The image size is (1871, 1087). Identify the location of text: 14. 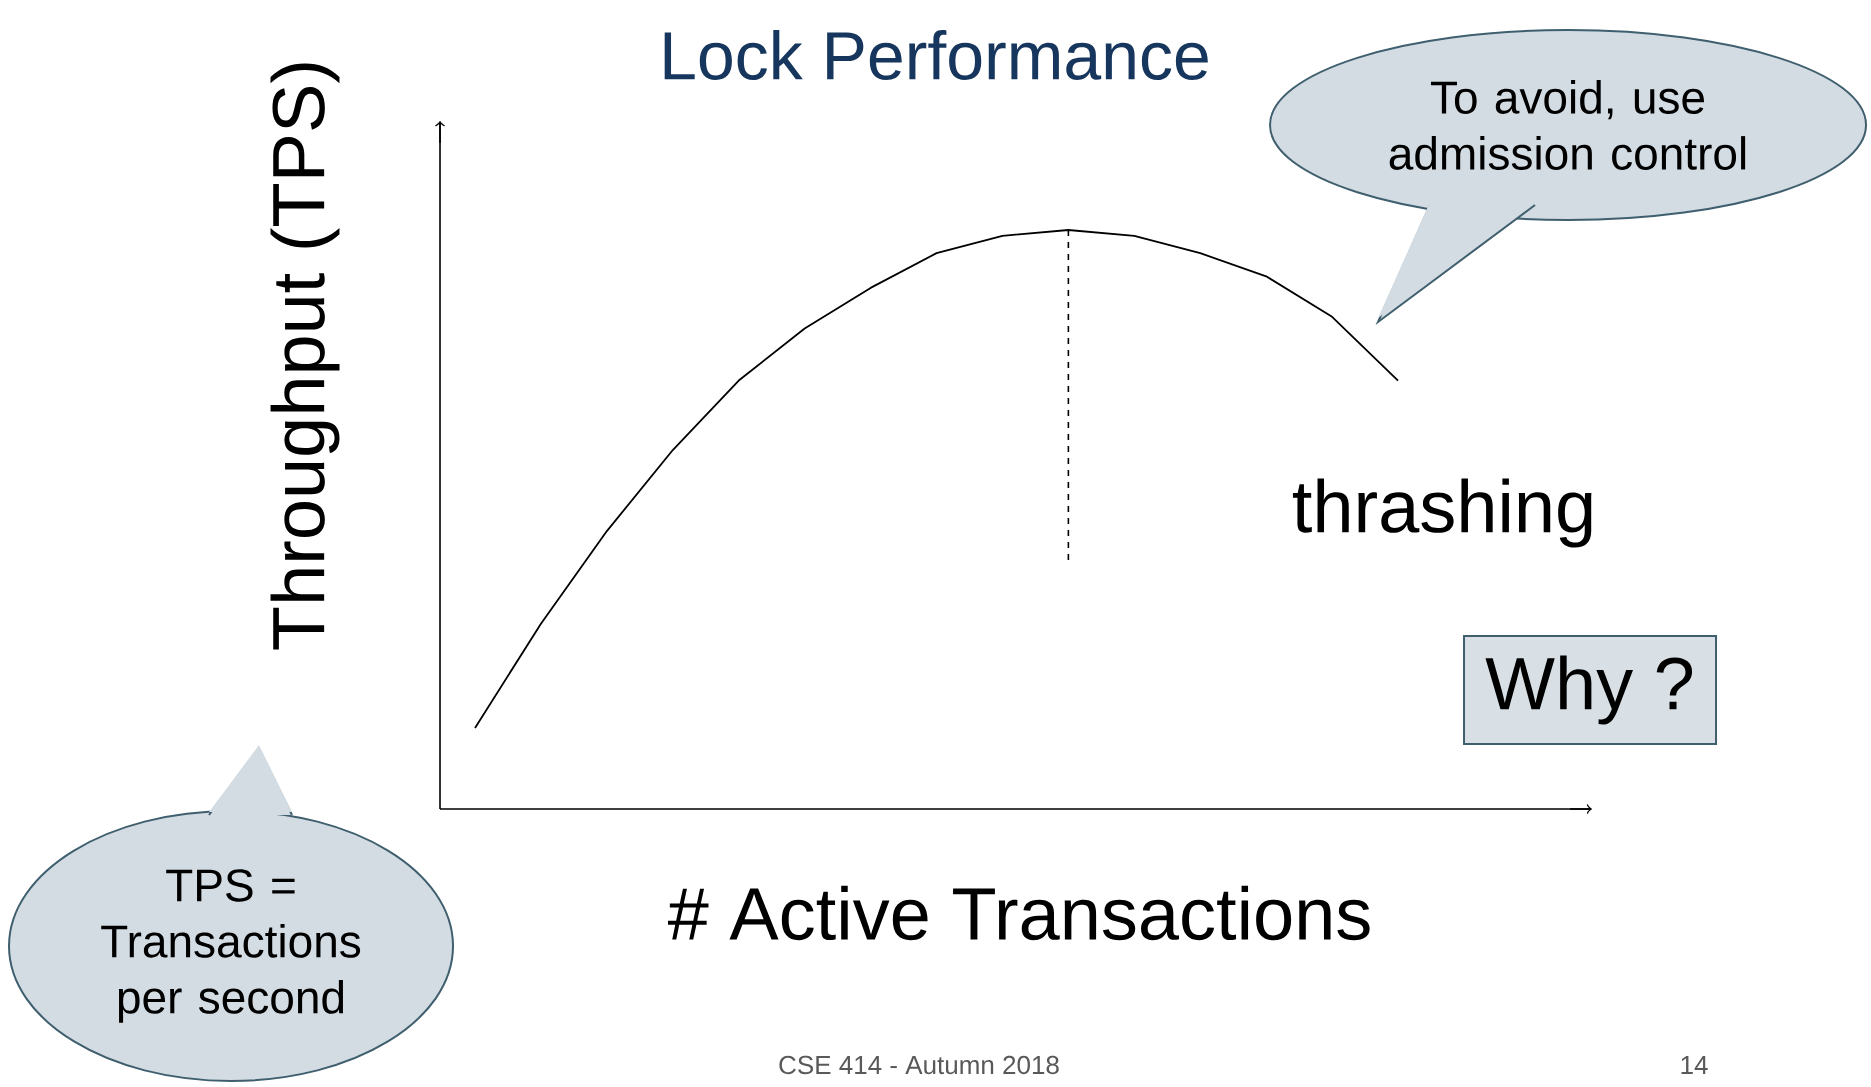
(1694, 1065).